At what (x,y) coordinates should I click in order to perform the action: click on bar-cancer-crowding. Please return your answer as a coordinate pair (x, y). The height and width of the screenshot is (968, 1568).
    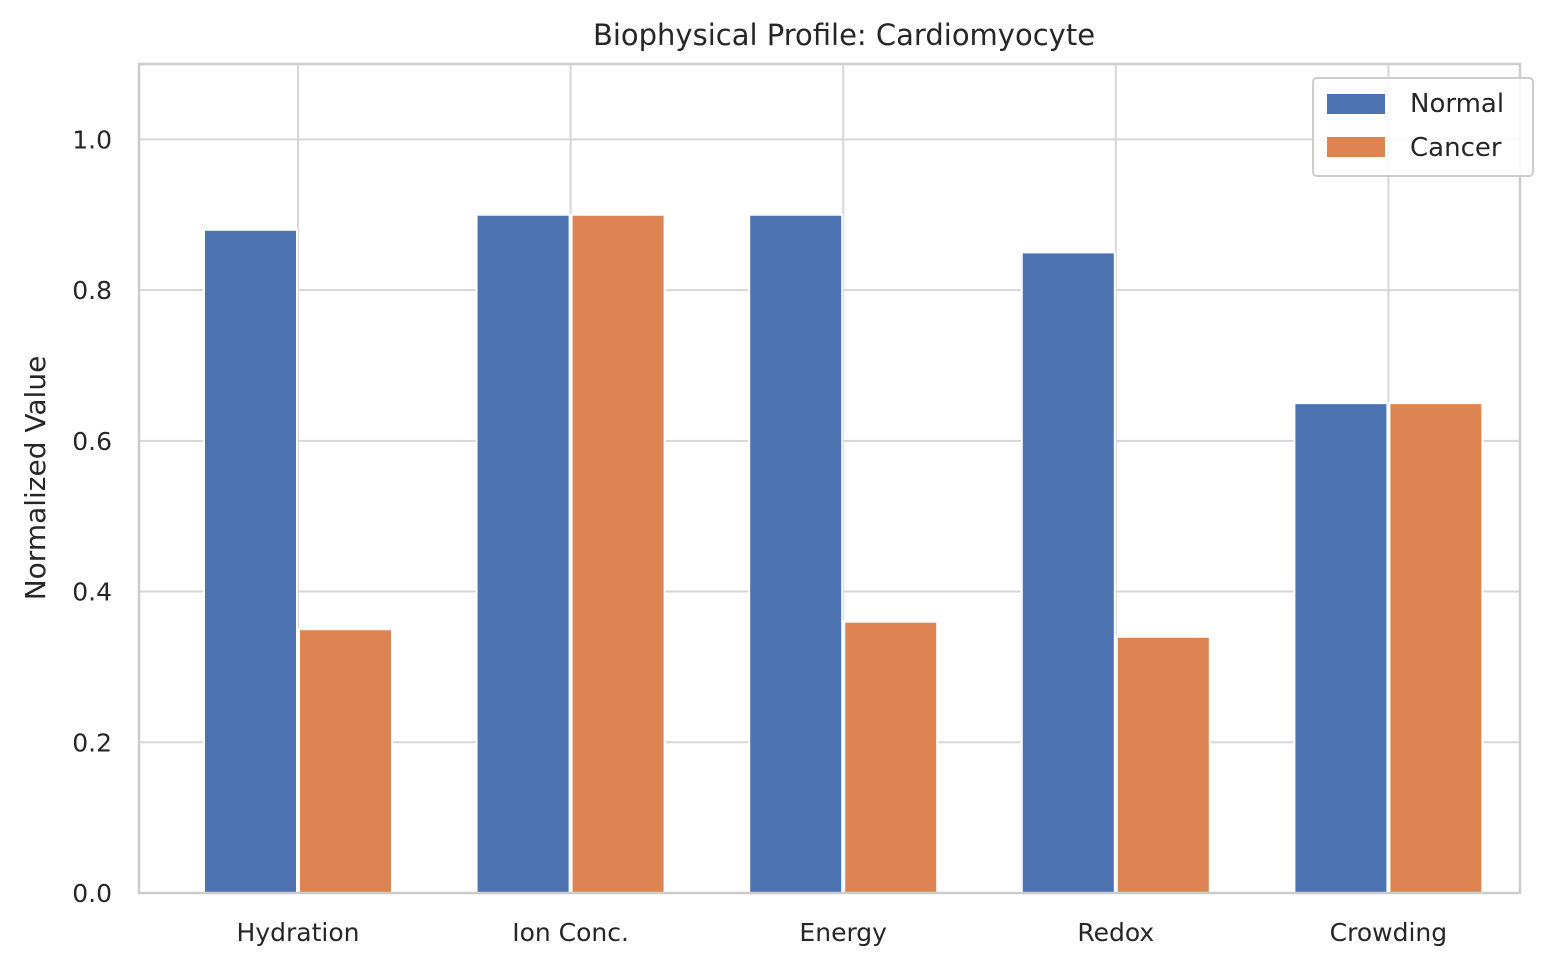
    Looking at the image, I should click on (1436, 648).